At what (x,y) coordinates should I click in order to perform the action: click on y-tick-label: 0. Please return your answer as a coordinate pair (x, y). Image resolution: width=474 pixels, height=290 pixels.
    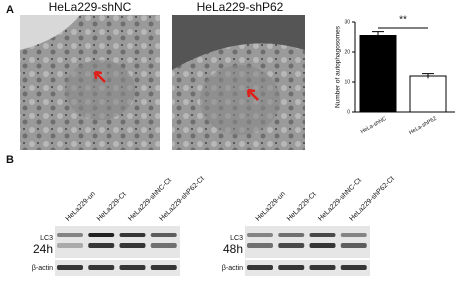
    Looking at the image, I should click on (348, 112).